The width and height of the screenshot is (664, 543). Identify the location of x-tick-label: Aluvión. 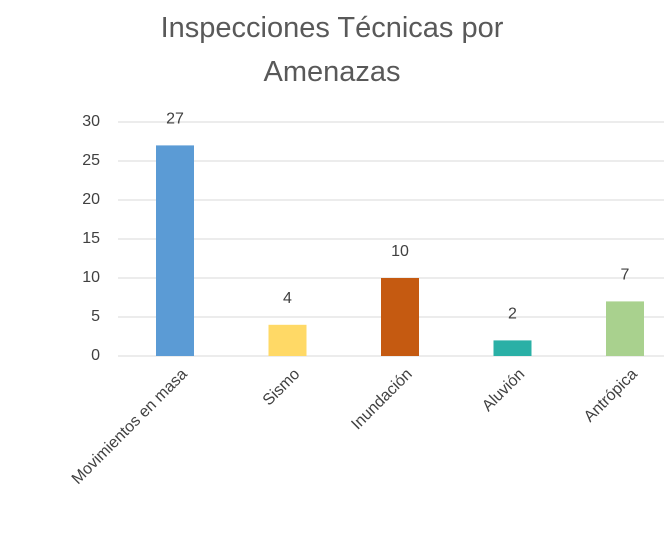
(503, 390).